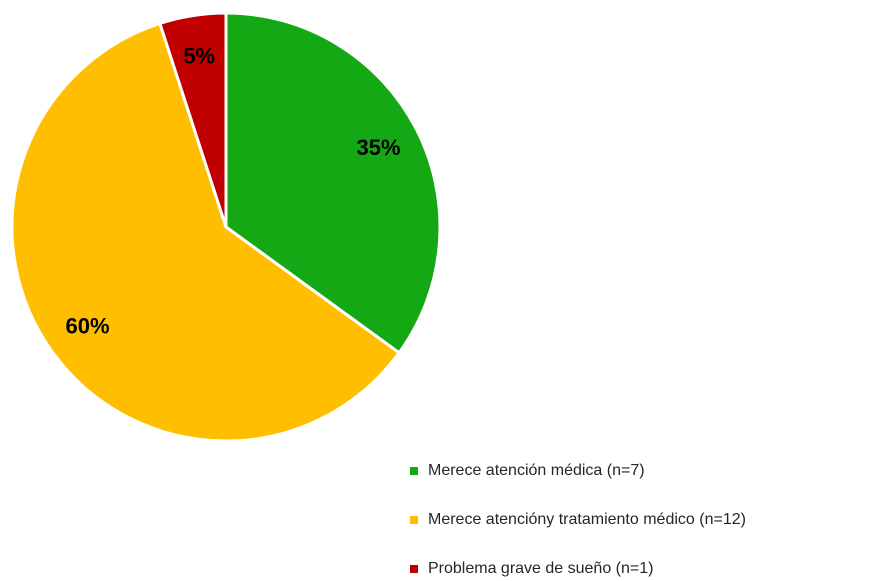  What do you see at coordinates (540, 568) in the screenshot?
I see `legend-label: Problema grave de sueño (n=1)` at bounding box center [540, 568].